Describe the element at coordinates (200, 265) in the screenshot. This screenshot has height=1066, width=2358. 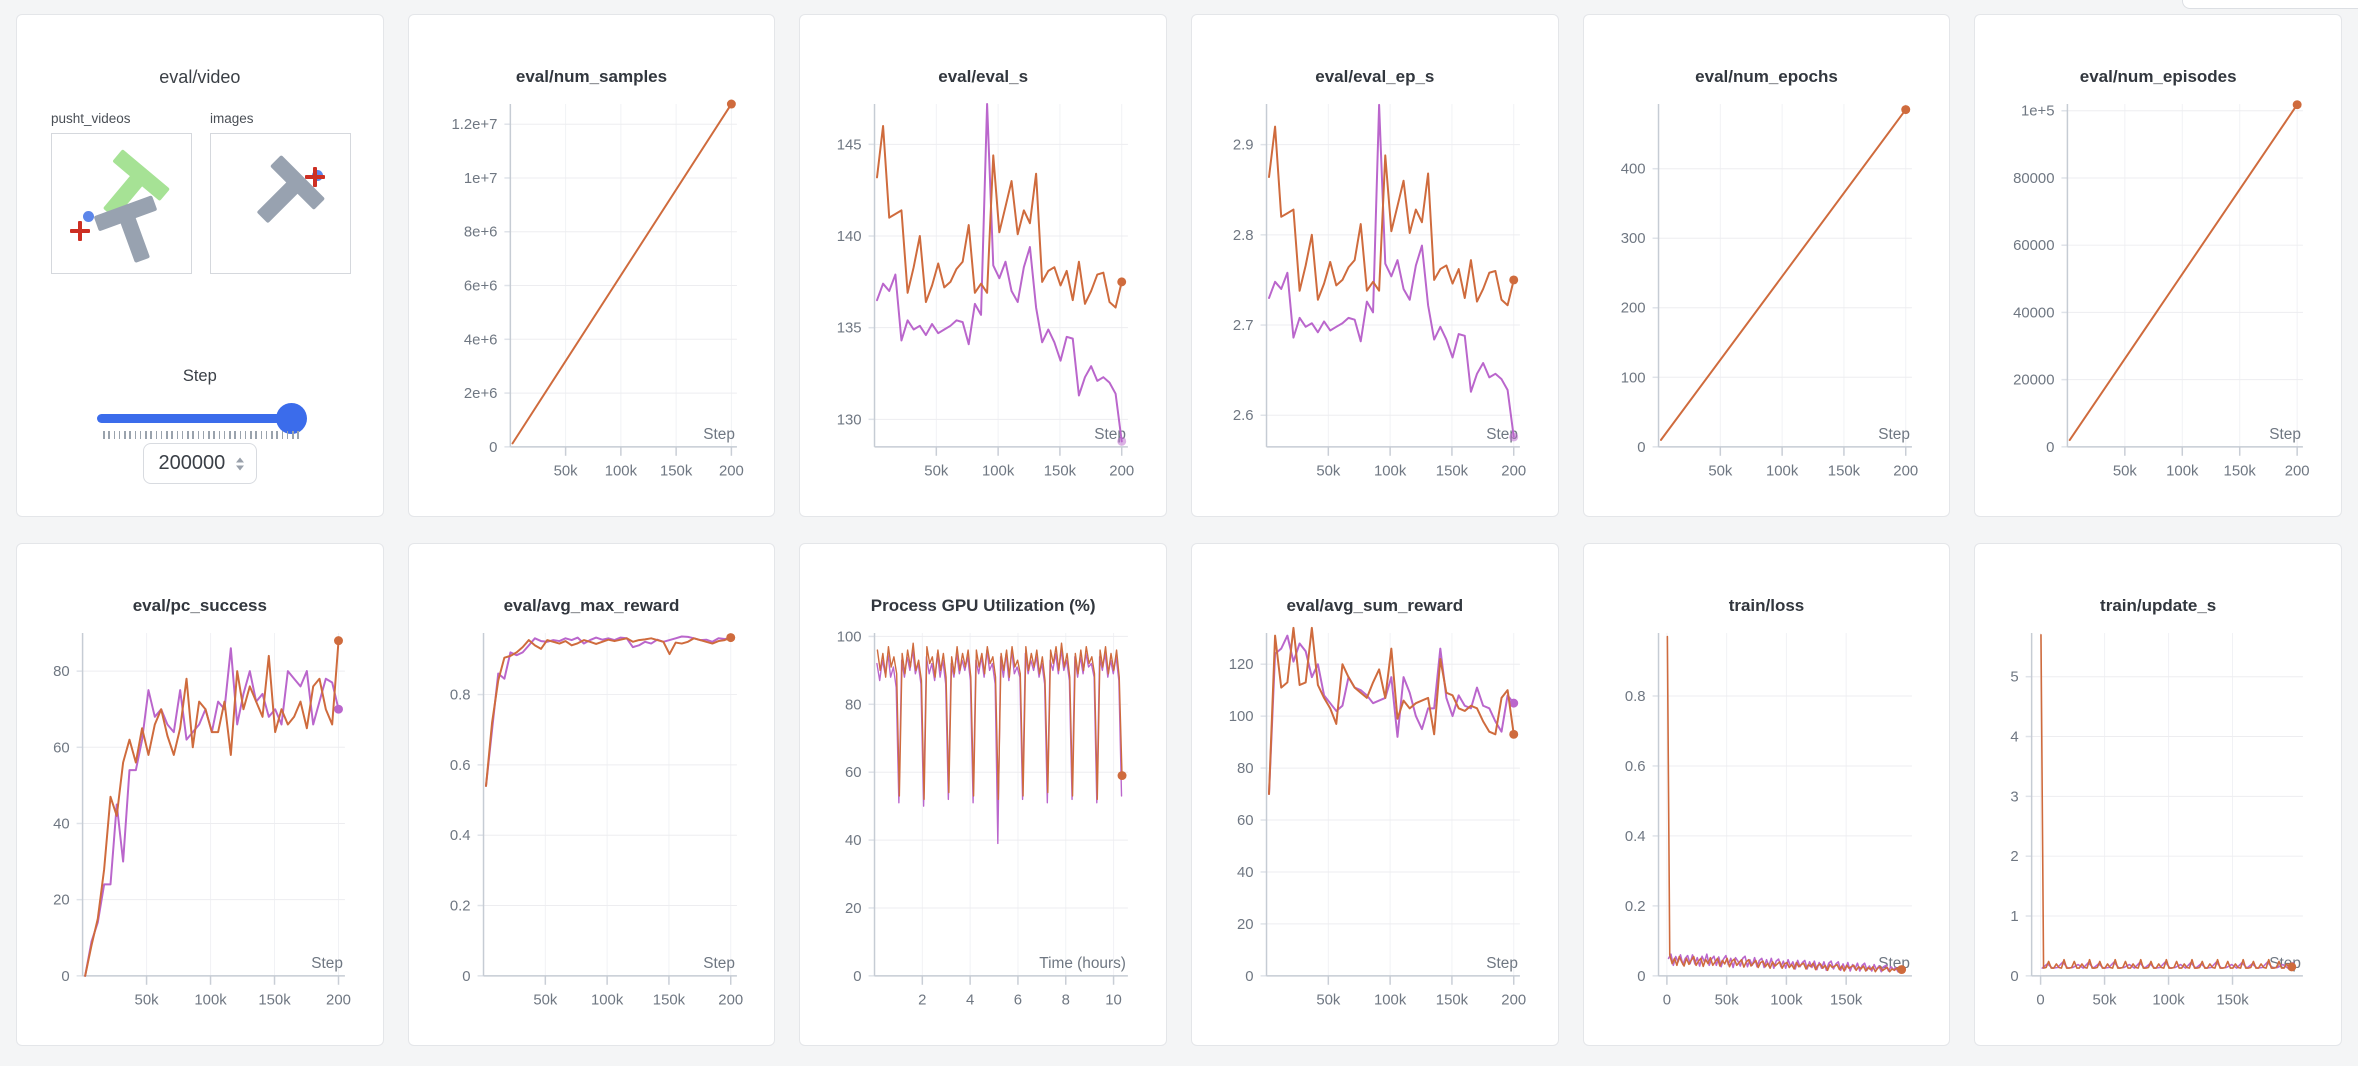
I see `media-panel-eval-video: eval/video pusht_videos images` at that location.